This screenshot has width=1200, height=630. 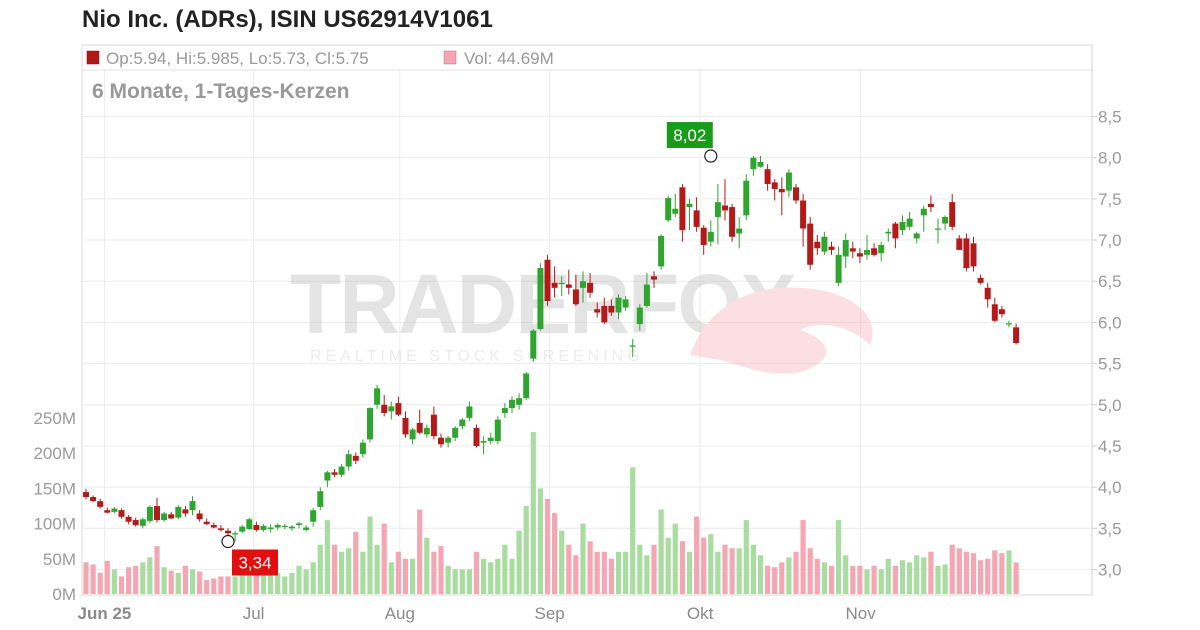 What do you see at coordinates (781, 330) in the screenshot?
I see `fox-icon` at bounding box center [781, 330].